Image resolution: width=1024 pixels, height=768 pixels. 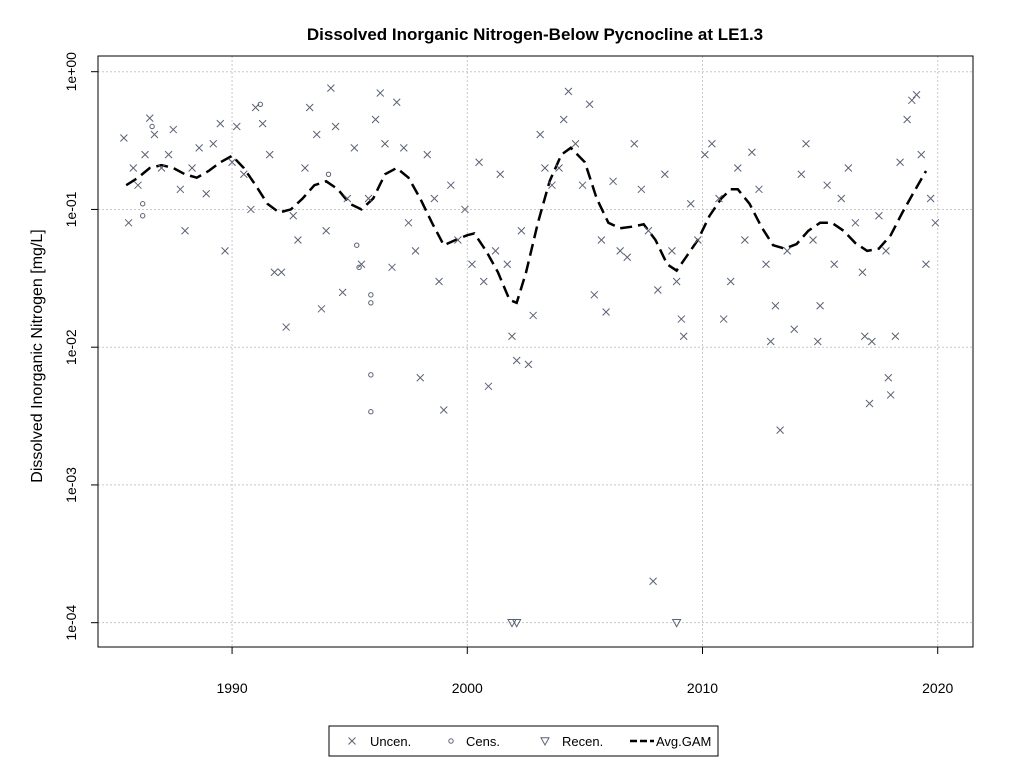 What do you see at coordinates (523, 741) in the screenshot?
I see `legend: Uncen. Cens. Recen. Avg.GAM` at bounding box center [523, 741].